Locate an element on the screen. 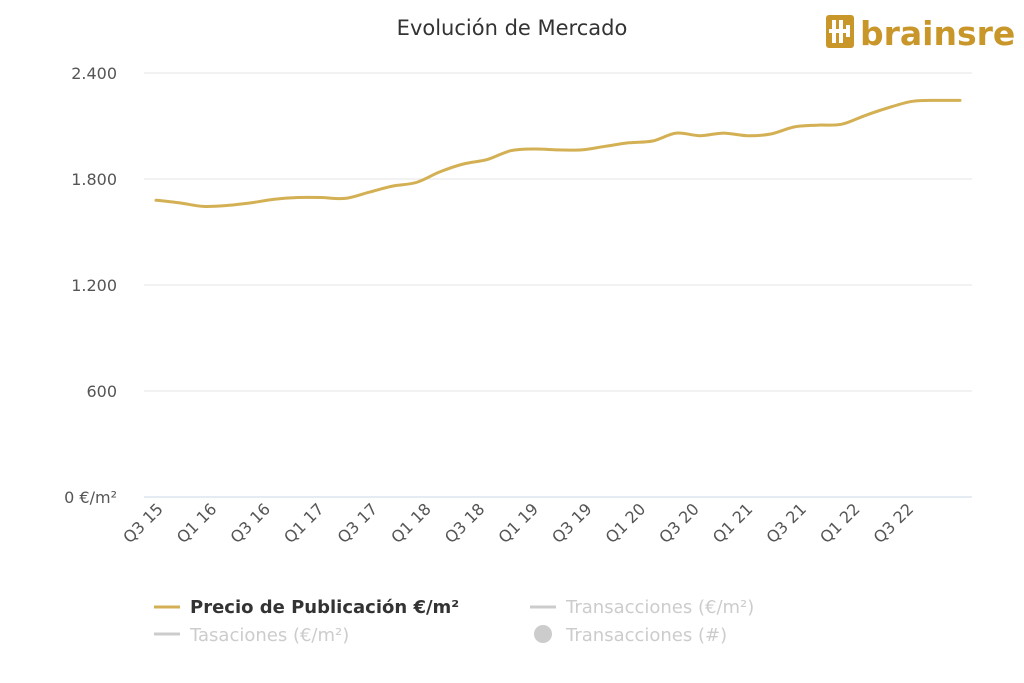 This screenshot has height=683, width=1024. legend-item-transacciones-eur: Transacciones (€/m²) is located at coordinates (642, 607).